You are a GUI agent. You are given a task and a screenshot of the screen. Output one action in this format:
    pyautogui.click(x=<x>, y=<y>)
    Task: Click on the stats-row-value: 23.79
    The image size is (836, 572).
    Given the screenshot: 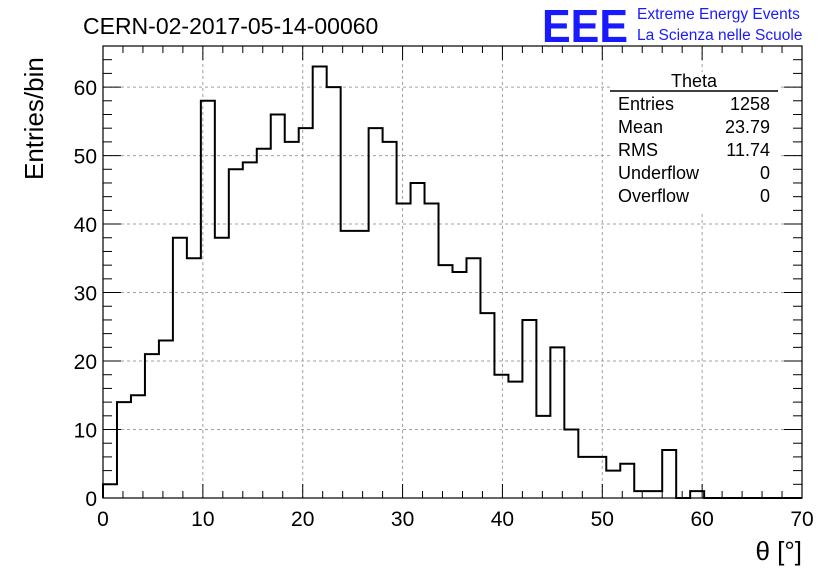 What is the action you would take?
    pyautogui.click(x=747, y=127)
    